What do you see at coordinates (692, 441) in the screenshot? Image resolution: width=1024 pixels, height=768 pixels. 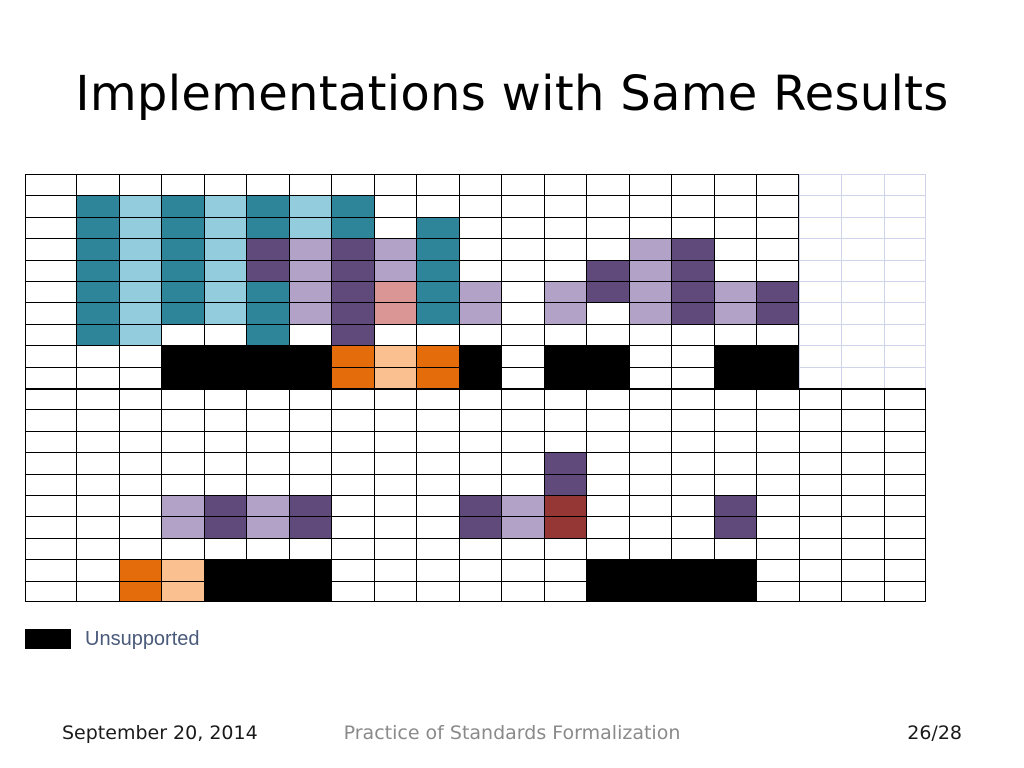 I see `result-cell-ia64-tgamma` at bounding box center [692, 441].